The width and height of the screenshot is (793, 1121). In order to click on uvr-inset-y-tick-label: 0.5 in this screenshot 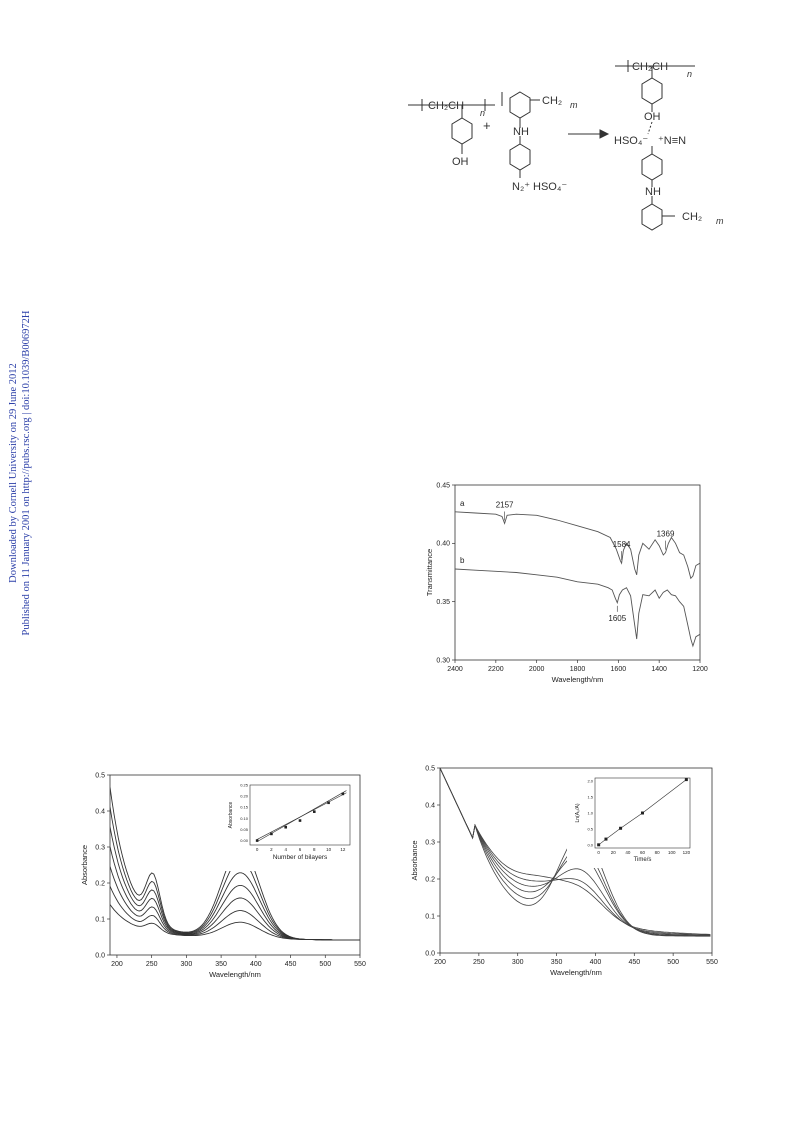, I will do `click(590, 828)`.